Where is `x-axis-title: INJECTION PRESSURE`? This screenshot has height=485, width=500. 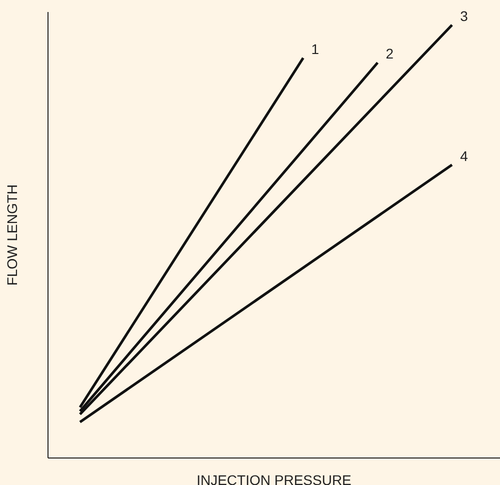
x-axis-title: INJECTION PRESSURE is located at coordinates (274, 478).